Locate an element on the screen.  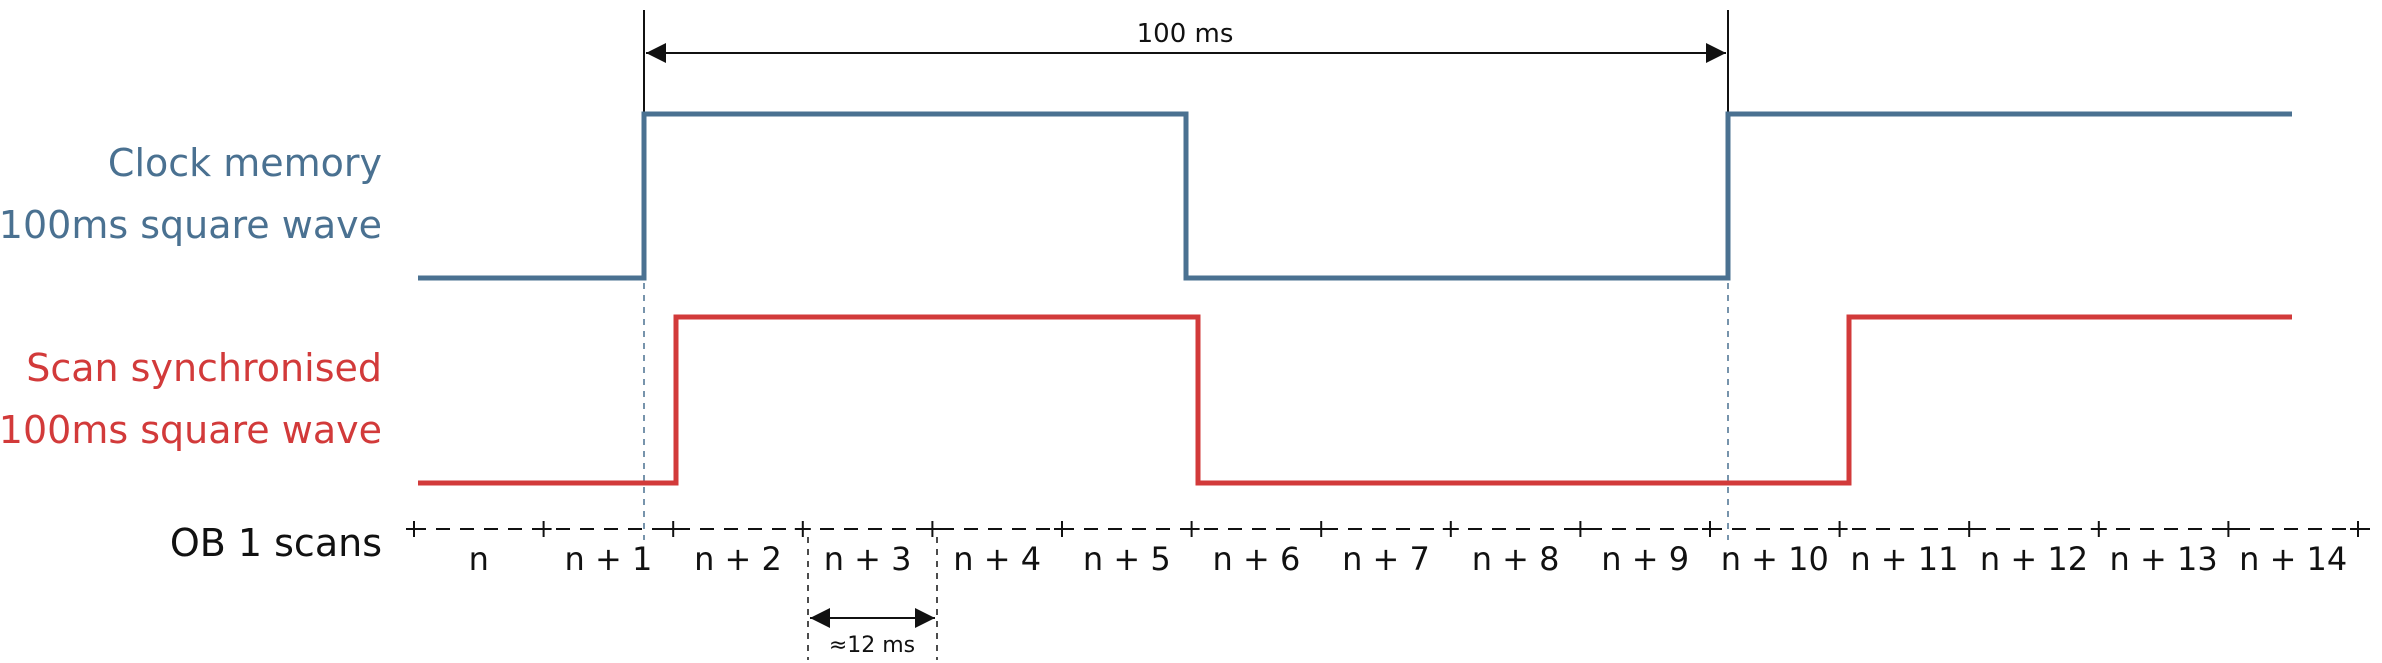
scan-label: n + 1 is located at coordinates (609, 559).